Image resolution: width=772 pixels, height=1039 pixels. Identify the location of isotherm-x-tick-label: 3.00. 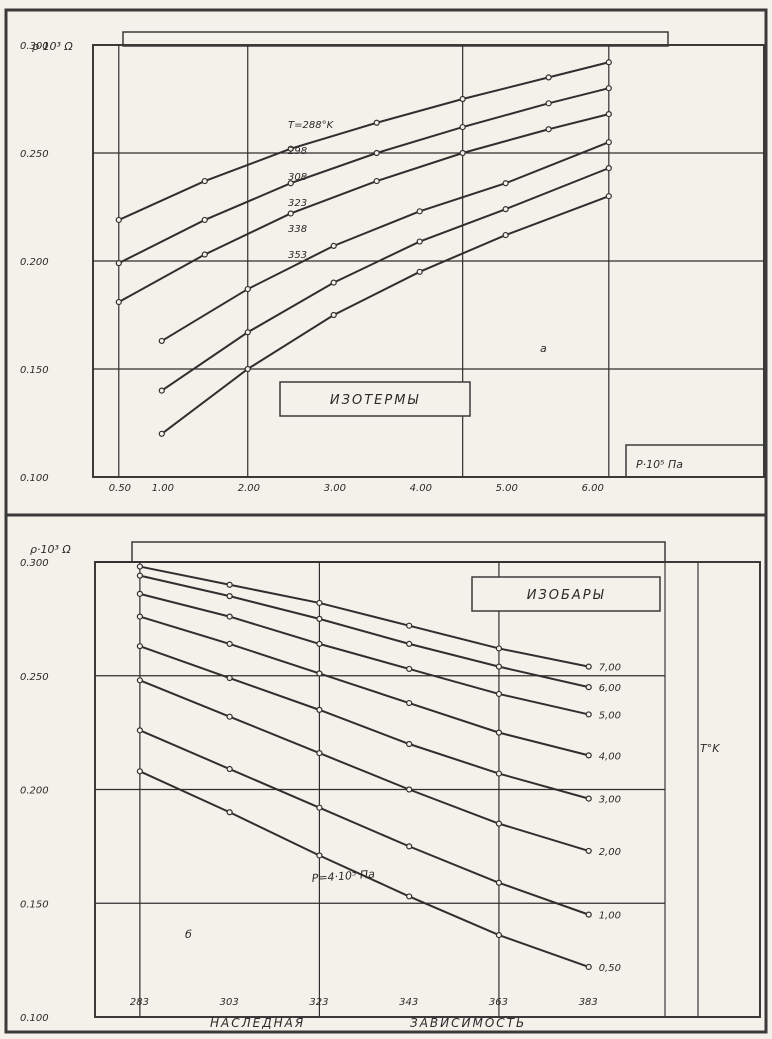
(335, 488).